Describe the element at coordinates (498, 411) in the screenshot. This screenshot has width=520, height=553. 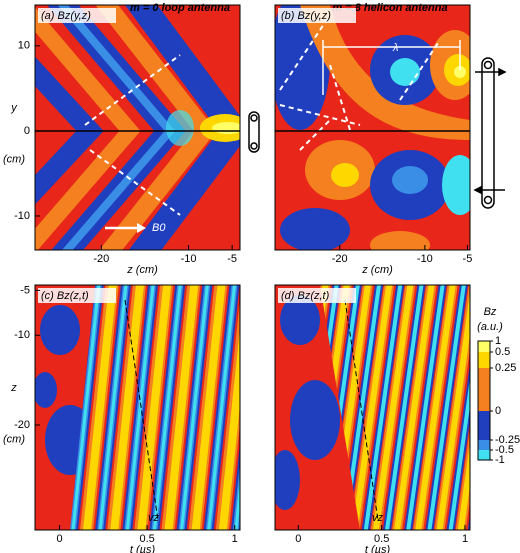
I see `colorbar-tick-label: 0` at that location.